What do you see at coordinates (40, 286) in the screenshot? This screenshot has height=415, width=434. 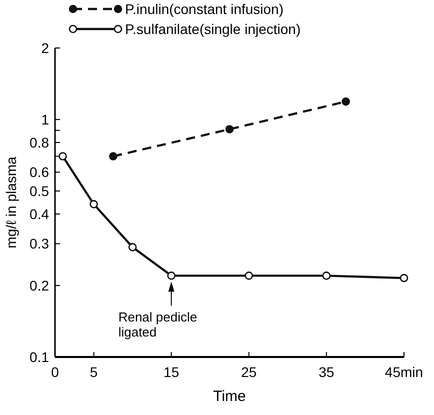 I see `y-tick-label: 0.2` at bounding box center [40, 286].